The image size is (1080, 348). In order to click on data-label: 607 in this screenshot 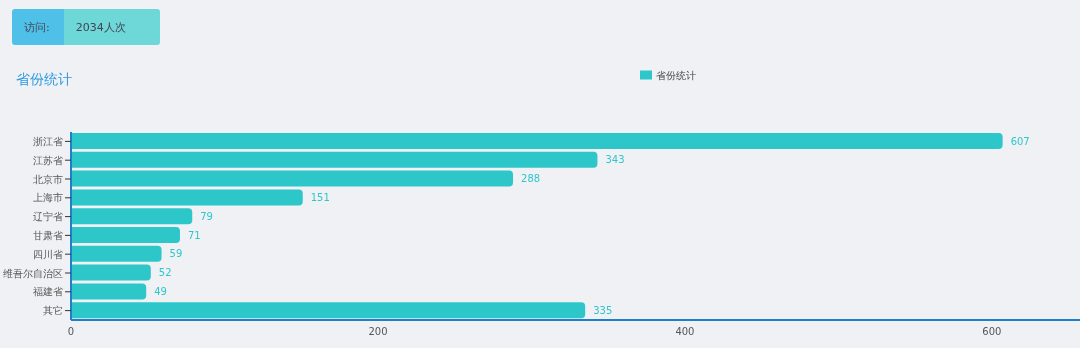, I will do `click(1020, 141)`.